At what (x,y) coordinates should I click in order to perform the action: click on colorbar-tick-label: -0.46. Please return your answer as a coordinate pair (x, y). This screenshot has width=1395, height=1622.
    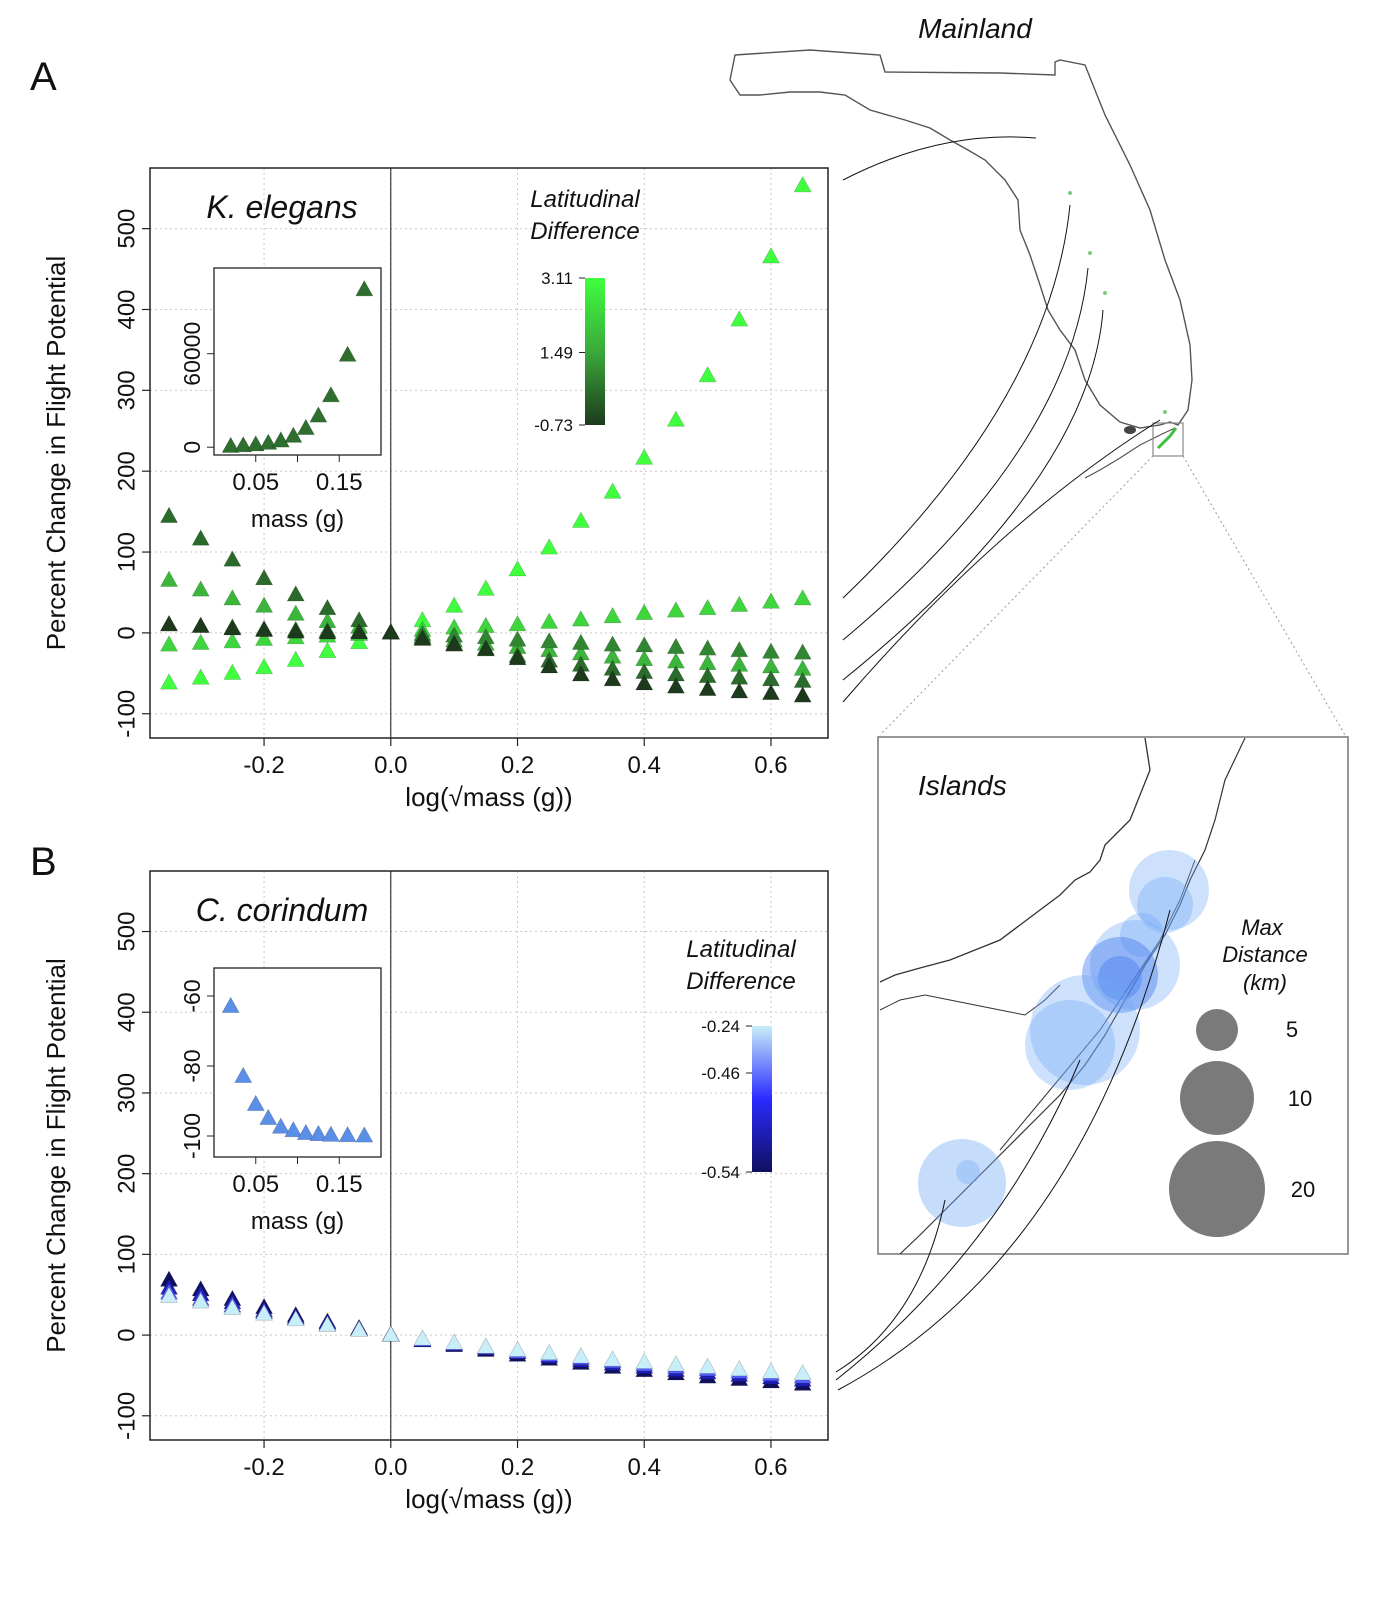
    Looking at the image, I should click on (720, 1073).